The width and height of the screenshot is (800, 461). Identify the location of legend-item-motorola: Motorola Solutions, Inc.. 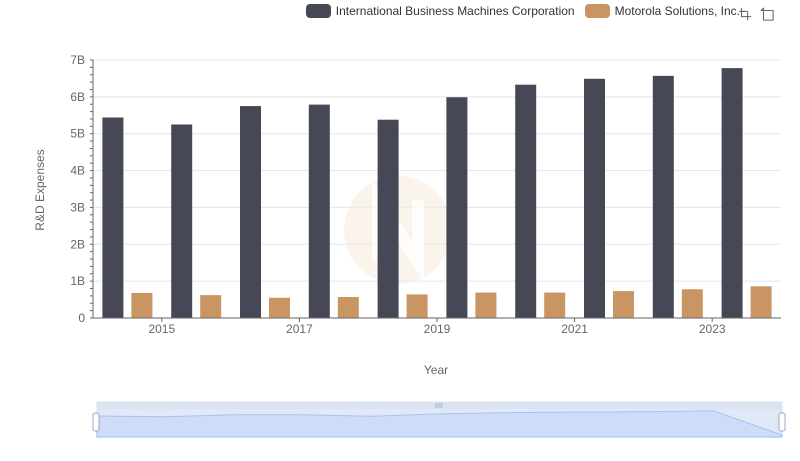
(662, 11).